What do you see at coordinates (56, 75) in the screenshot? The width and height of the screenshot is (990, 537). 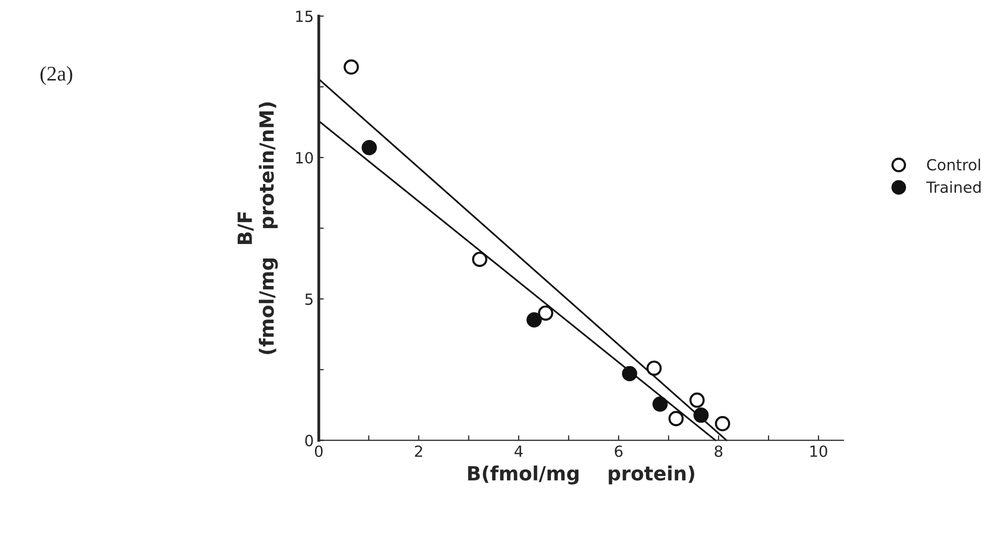 I see `text: (2a)` at bounding box center [56, 75].